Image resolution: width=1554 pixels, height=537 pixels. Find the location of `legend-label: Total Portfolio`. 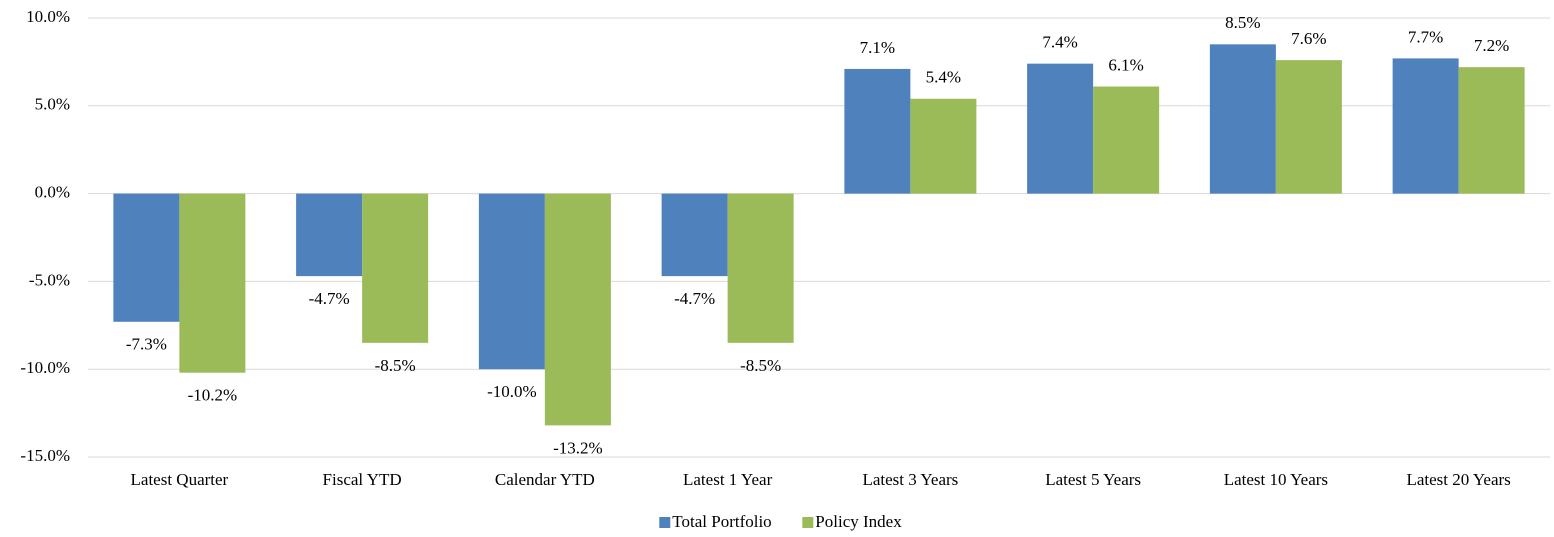

legend-label: Total Portfolio is located at coordinates (721, 521).